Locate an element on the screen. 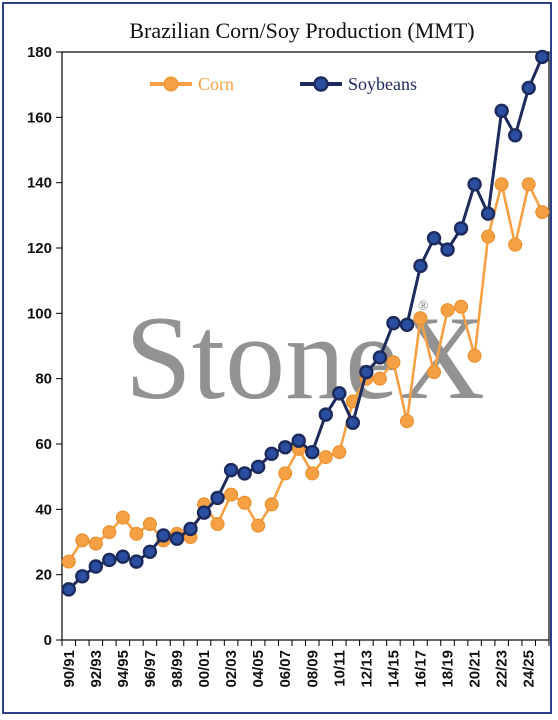 The width and height of the screenshot is (558, 720). x-tick-label: 96/97 is located at coordinates (150, 669).